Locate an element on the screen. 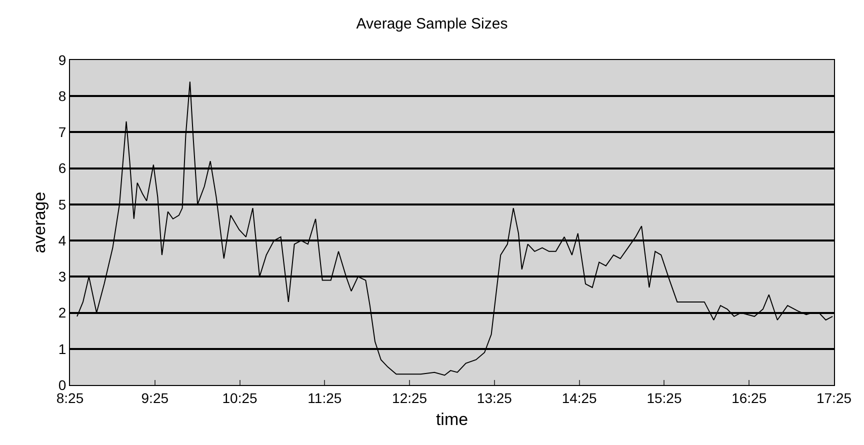 This screenshot has height=445, width=864. x-tick-label: 9:25 is located at coordinates (155, 398).